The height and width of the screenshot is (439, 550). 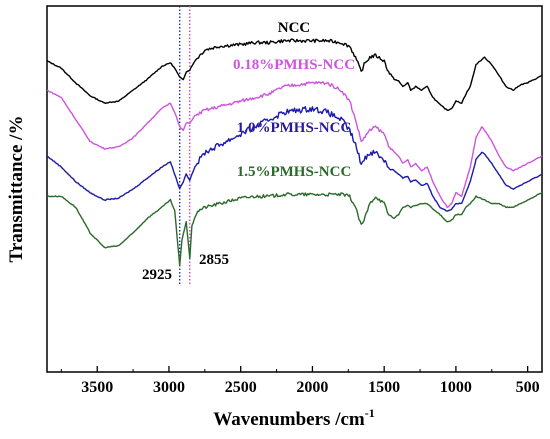 What do you see at coordinates (384, 387) in the screenshot?
I see `x-tick-label-1500: 1500` at bounding box center [384, 387].